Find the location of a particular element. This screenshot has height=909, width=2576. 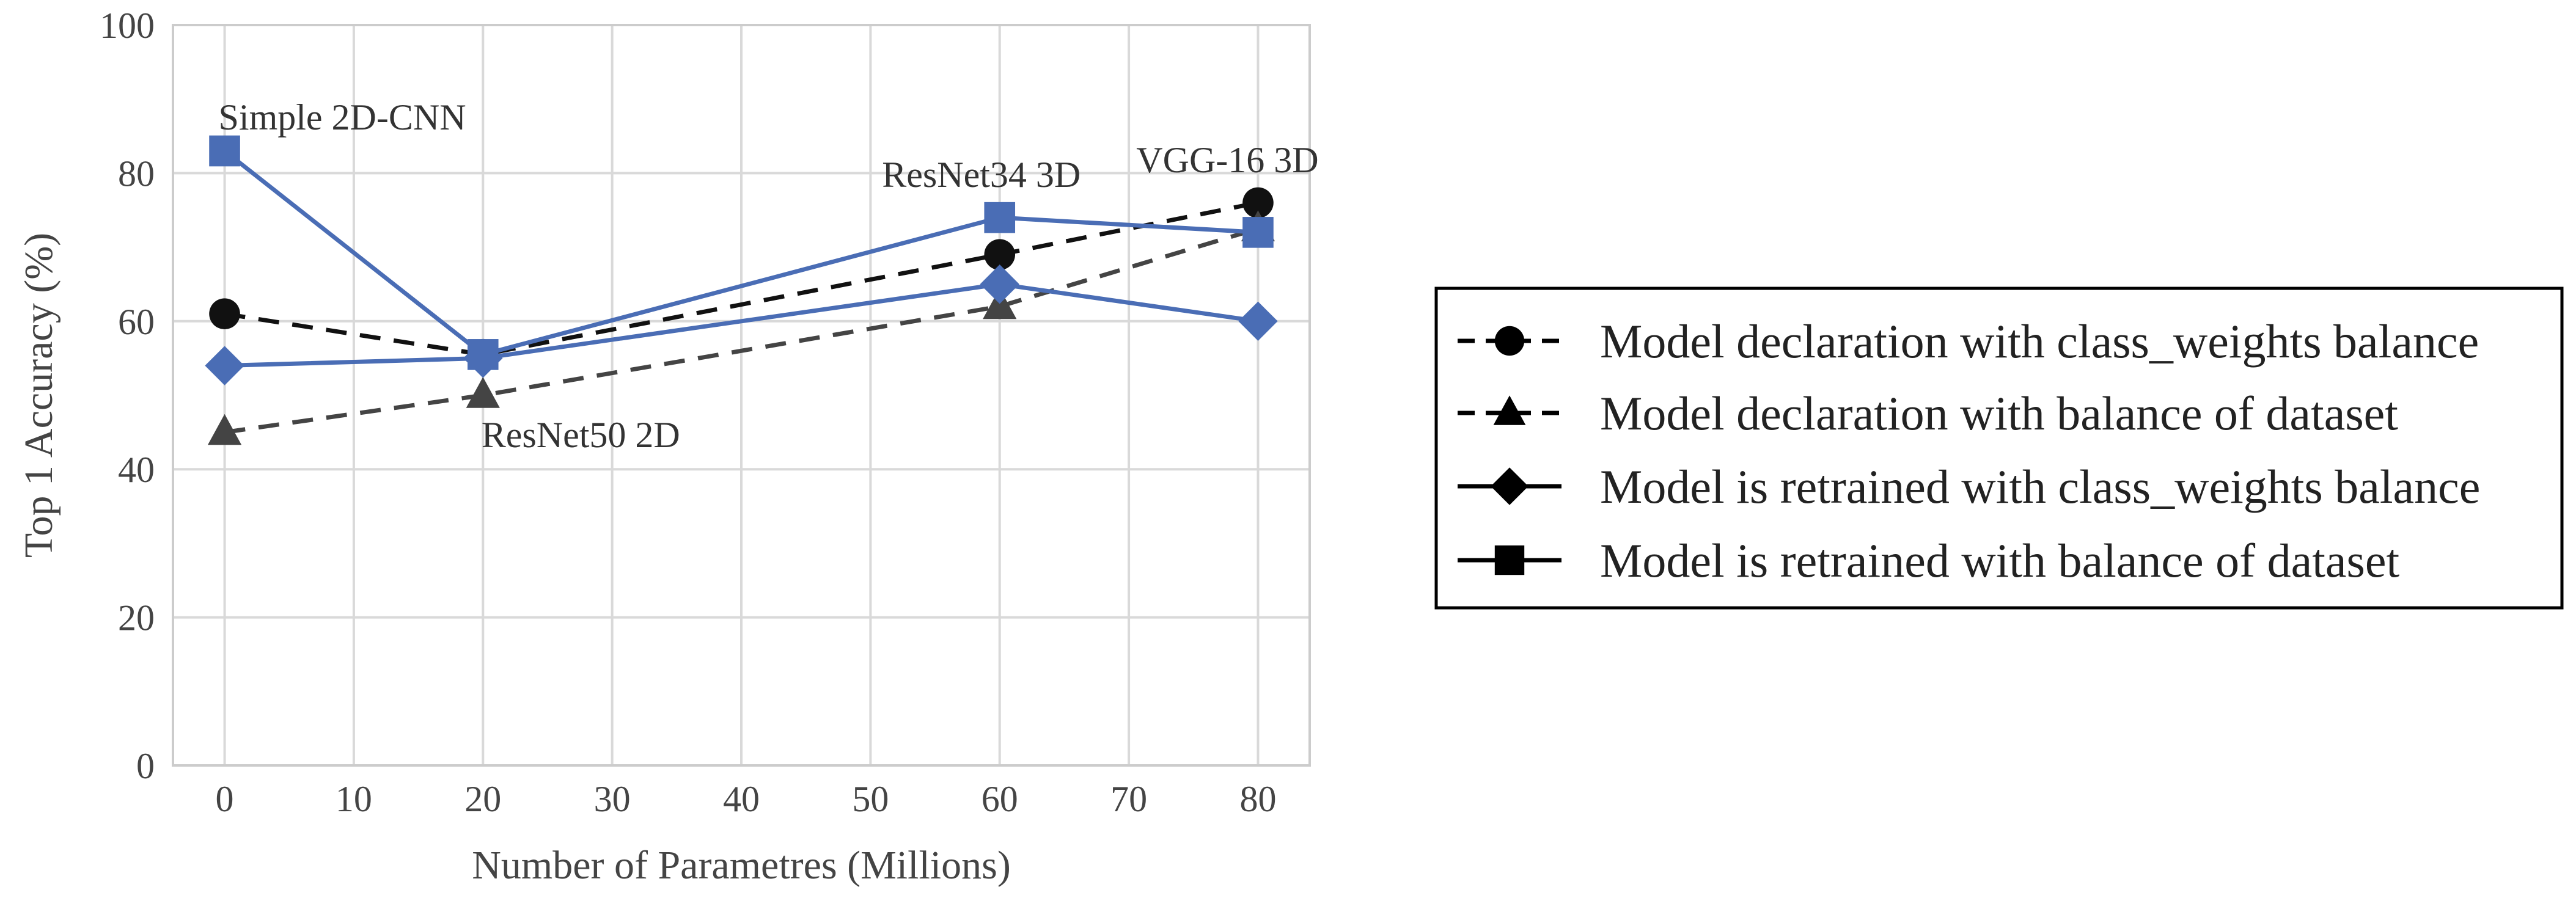

x-axis-label: Number of Parametres (Millions) is located at coordinates (741, 865).